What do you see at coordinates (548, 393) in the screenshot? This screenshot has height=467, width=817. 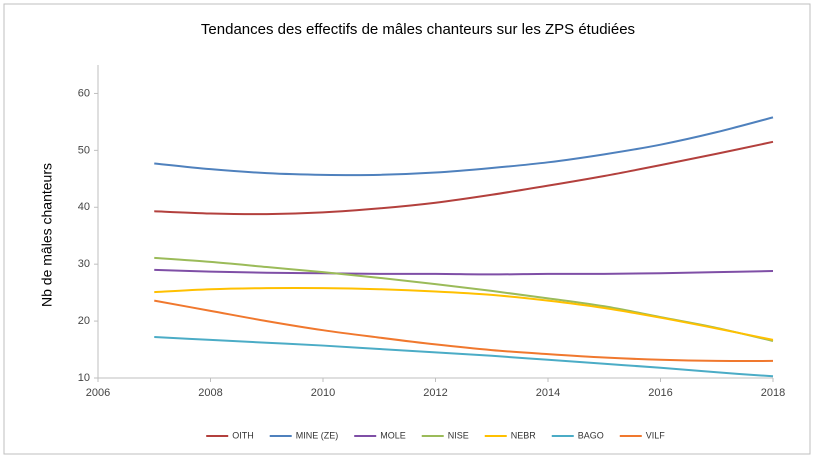 I see `x-tick-label: 2014` at bounding box center [548, 393].